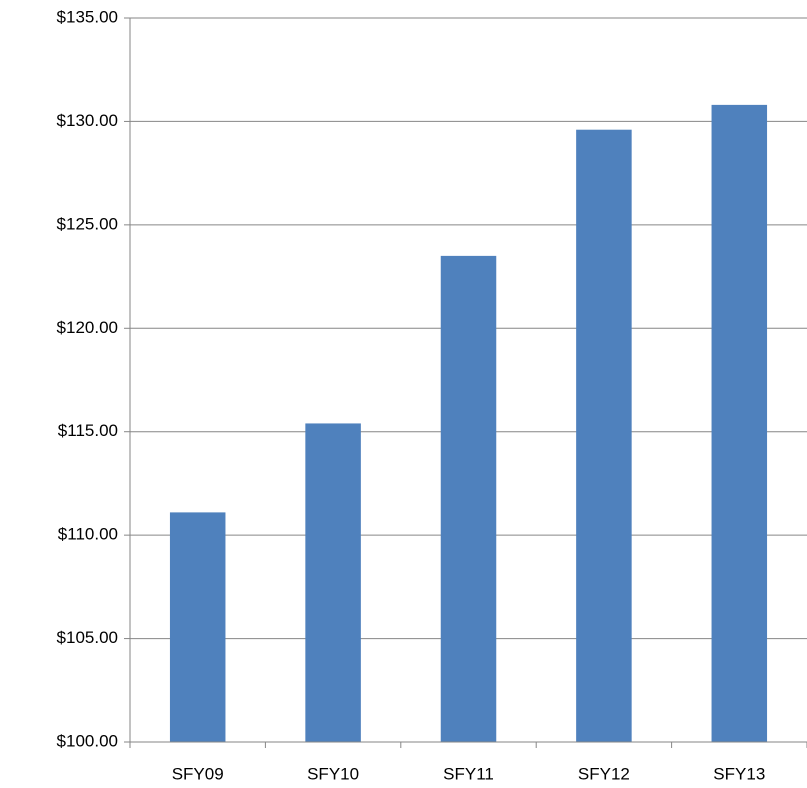 The height and width of the screenshot is (788, 807). What do you see at coordinates (198, 773) in the screenshot?
I see `x-tick-label: SFY09` at bounding box center [198, 773].